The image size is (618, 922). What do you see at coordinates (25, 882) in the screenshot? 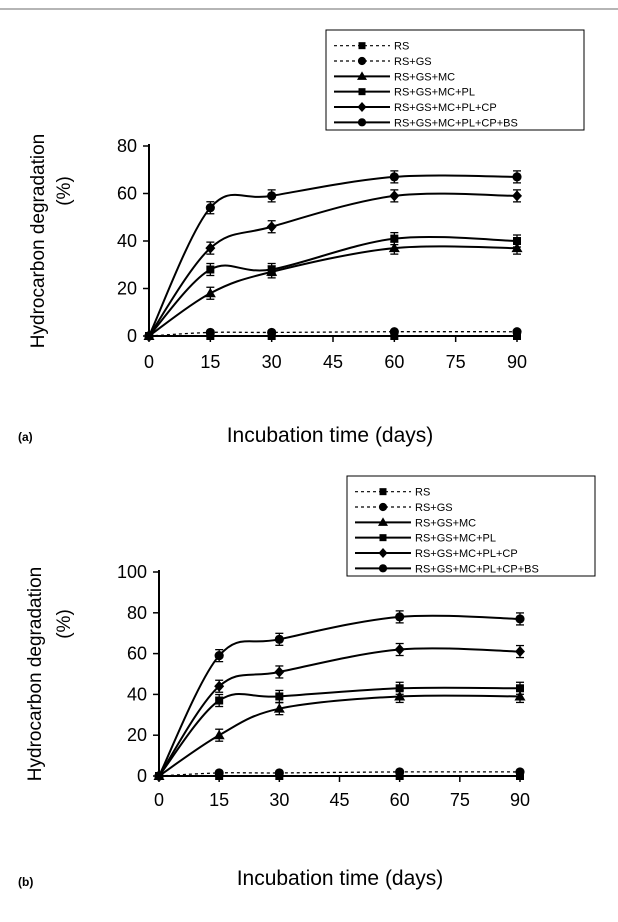
I see `panel-label: (b)` at bounding box center [25, 882].